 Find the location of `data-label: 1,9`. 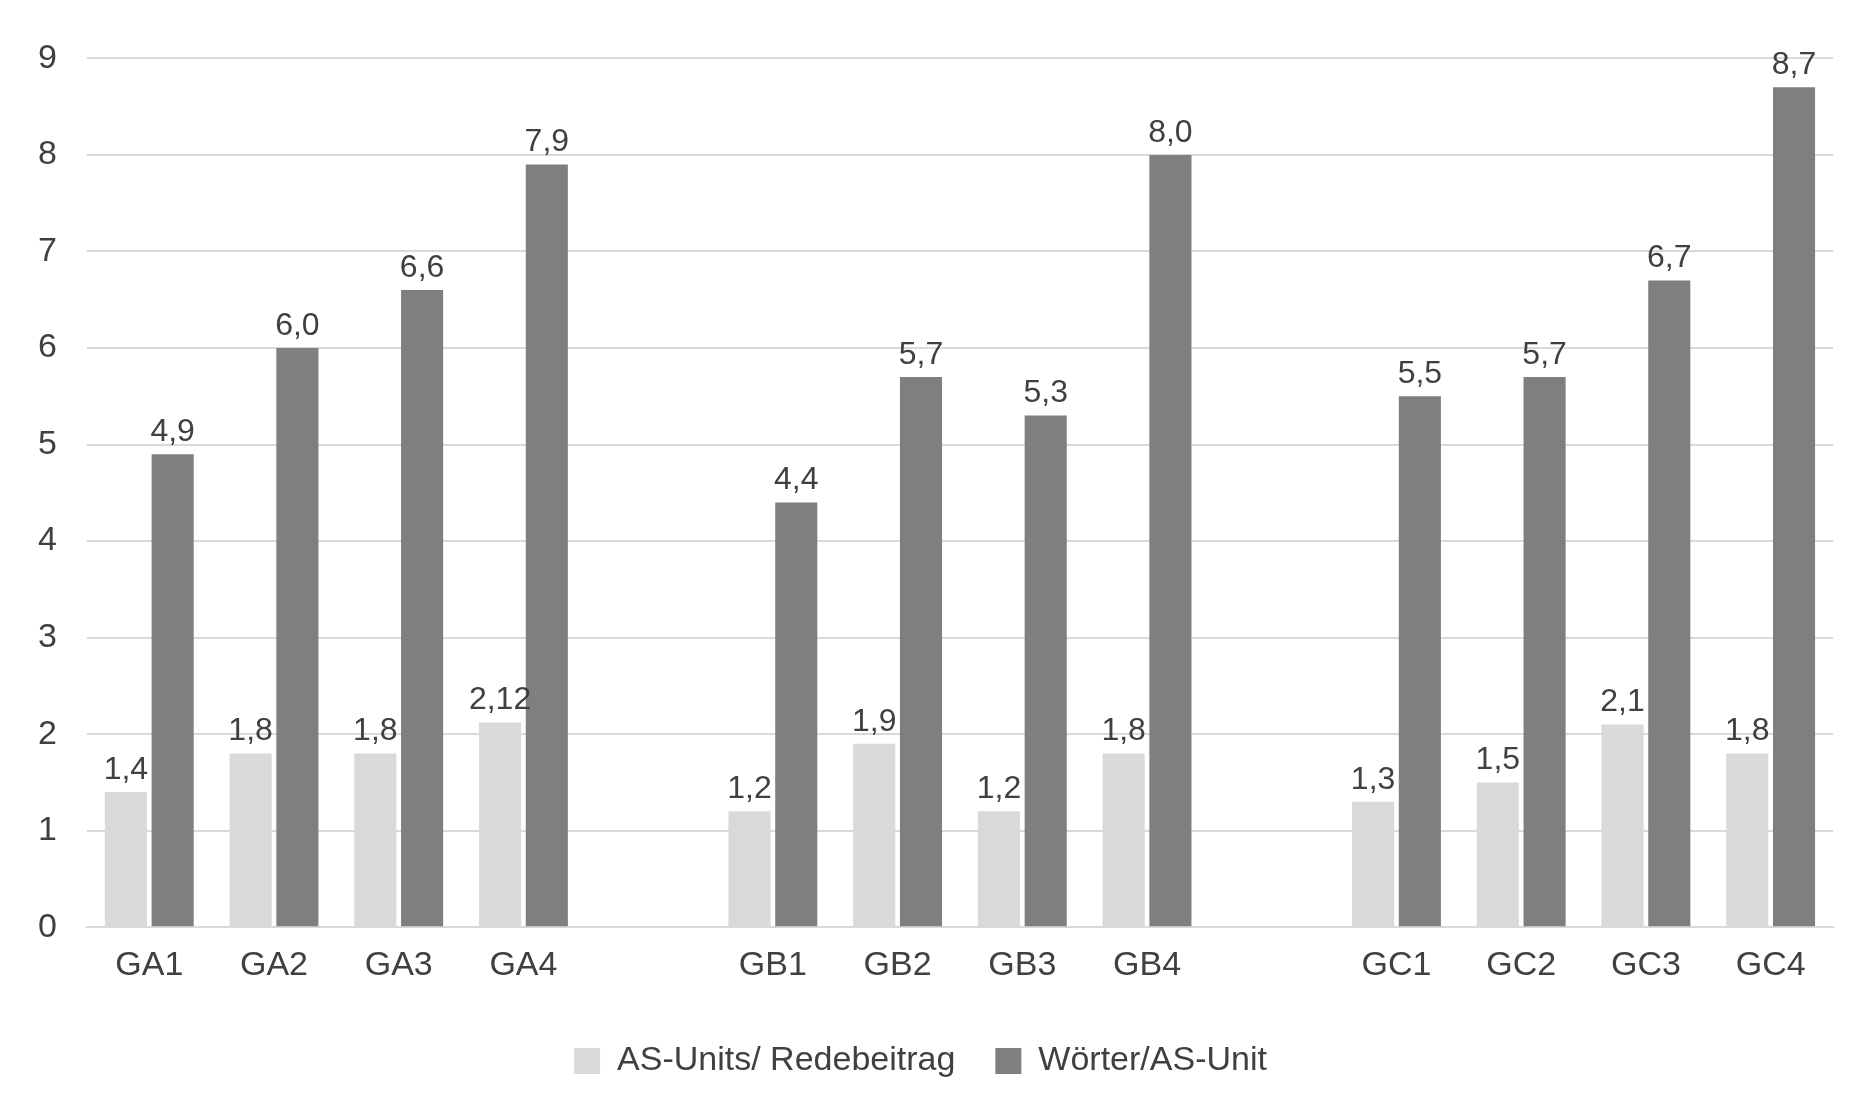

data-label: 1,9 is located at coordinates (874, 719).